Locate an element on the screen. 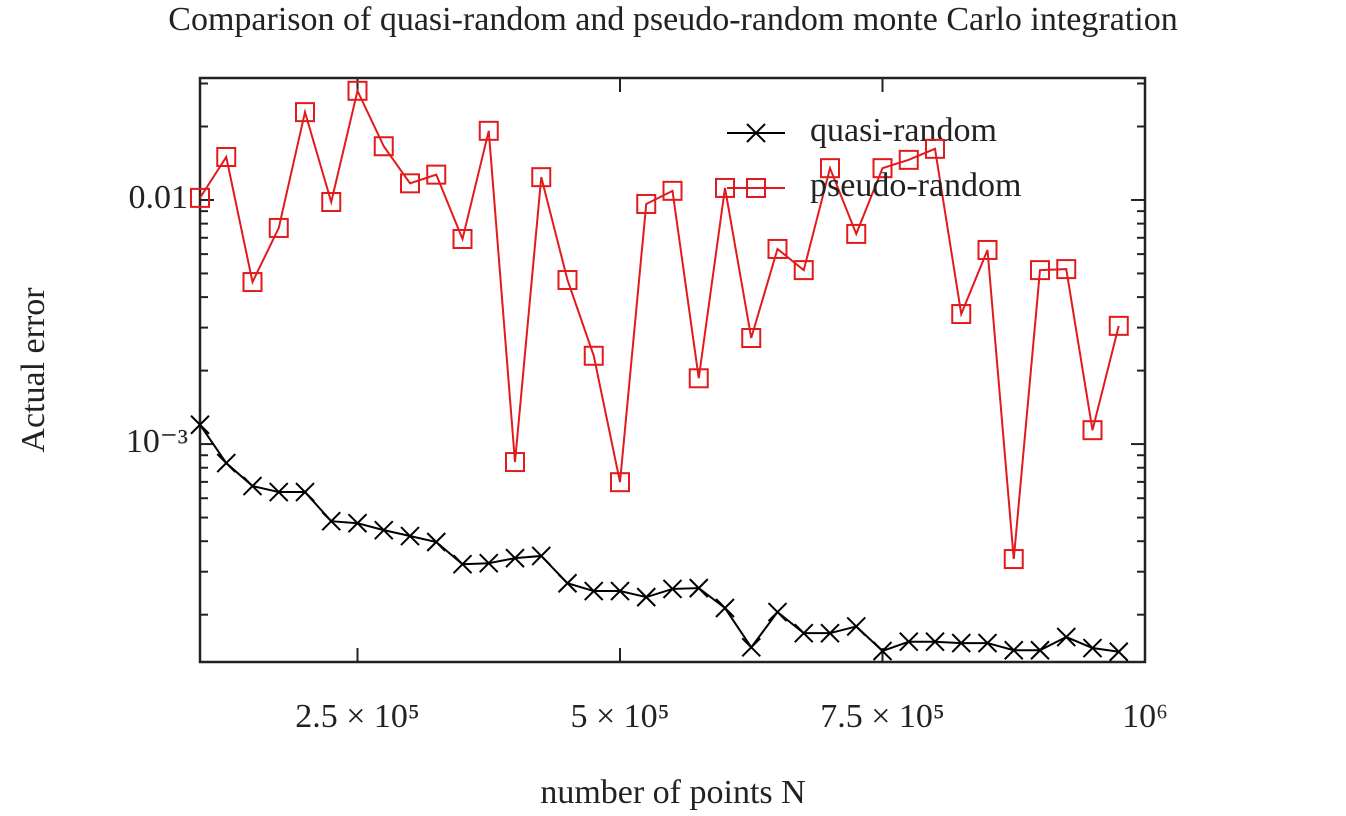  x-axis-label: number of points N is located at coordinates (672, 792).